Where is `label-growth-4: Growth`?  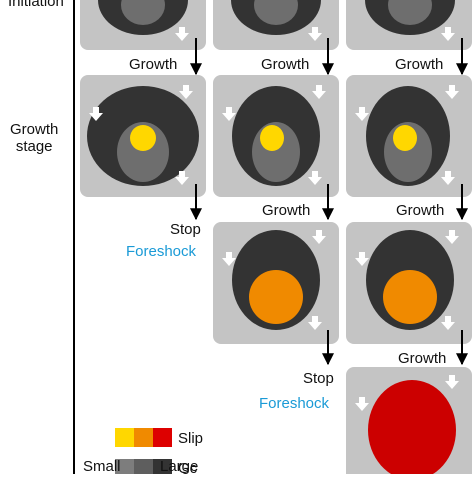
label-growth-4: Growth is located at coordinates (286, 210).